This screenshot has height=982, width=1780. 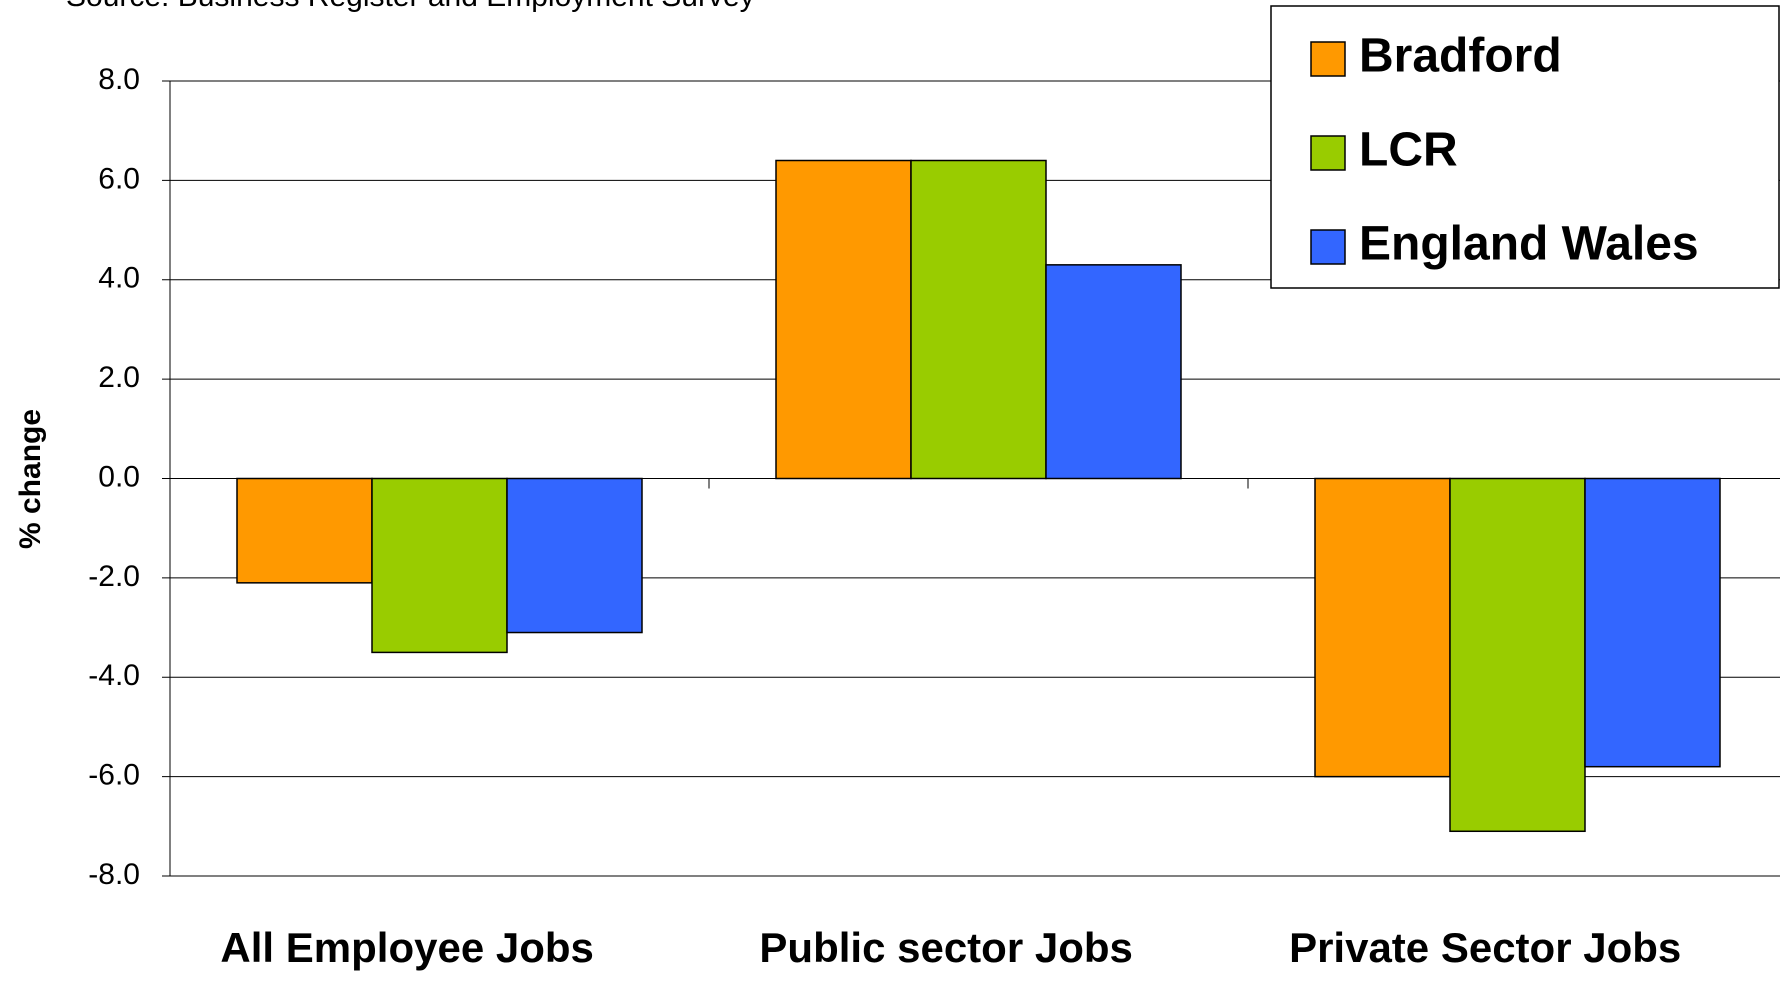 What do you see at coordinates (1529, 244) in the screenshot?
I see `legend-label: England Wales` at bounding box center [1529, 244].